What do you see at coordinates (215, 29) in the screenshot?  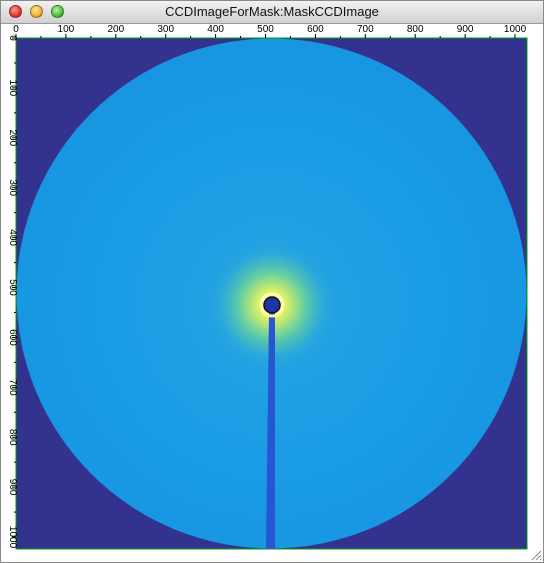 I see `x-tick-label: 400` at bounding box center [215, 29].